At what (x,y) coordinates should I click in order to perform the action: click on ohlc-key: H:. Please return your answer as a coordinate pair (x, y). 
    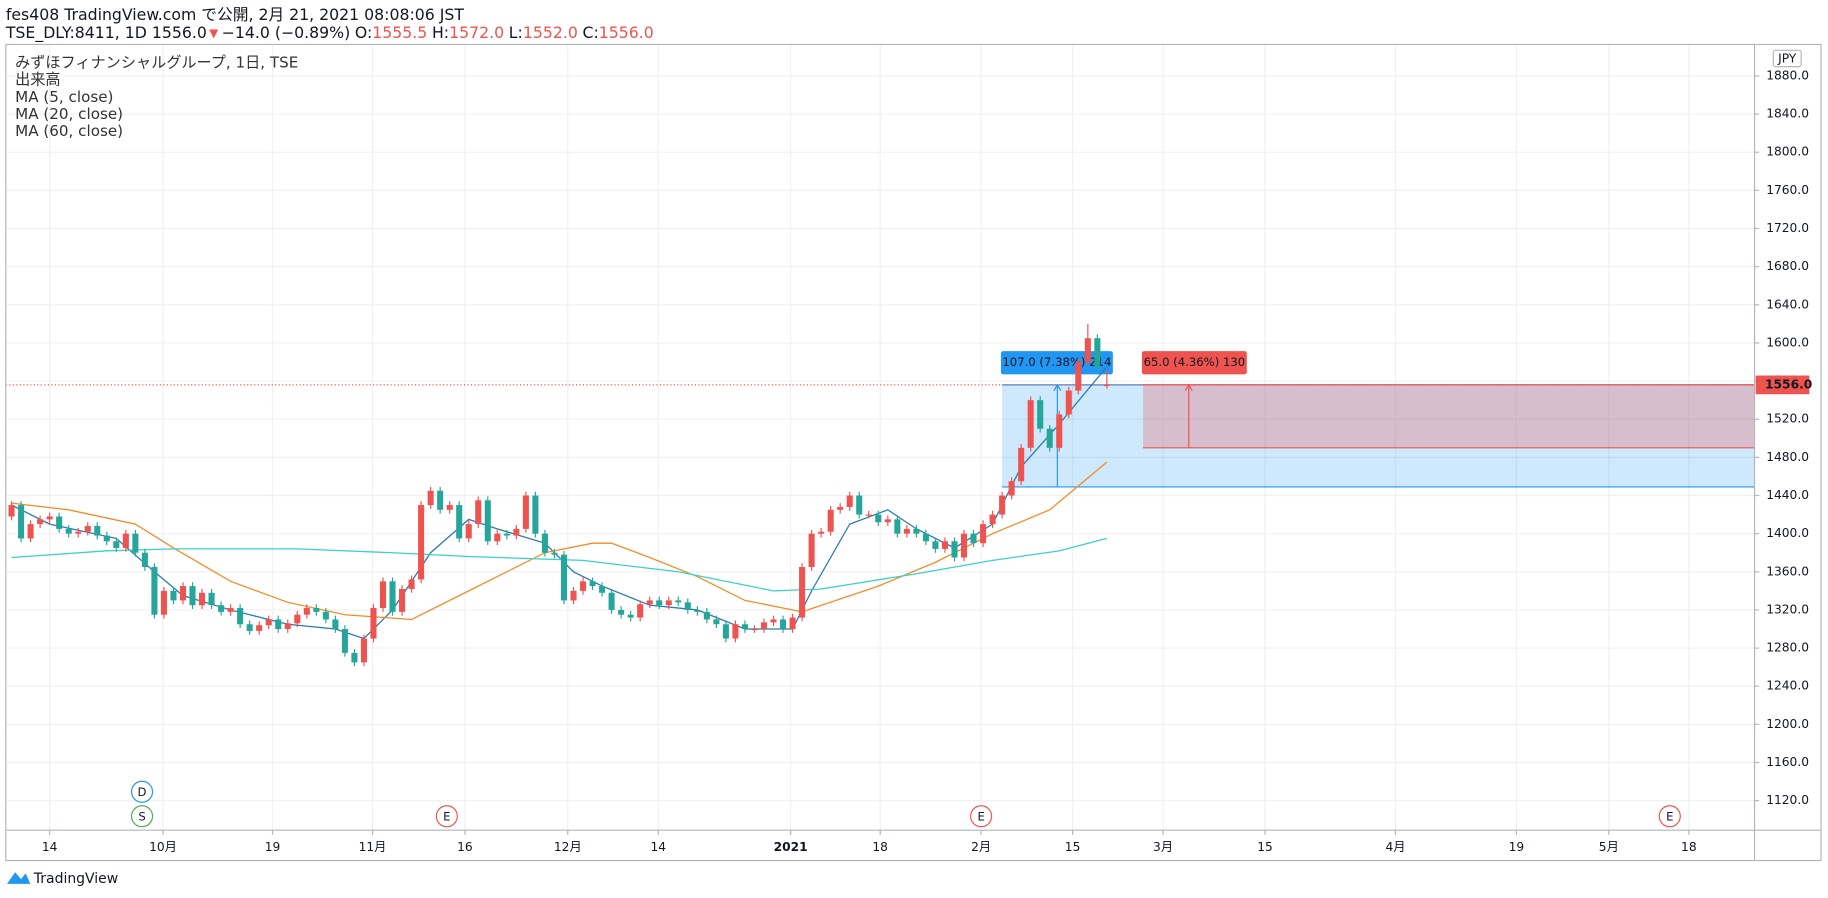
    Looking at the image, I should click on (440, 31).